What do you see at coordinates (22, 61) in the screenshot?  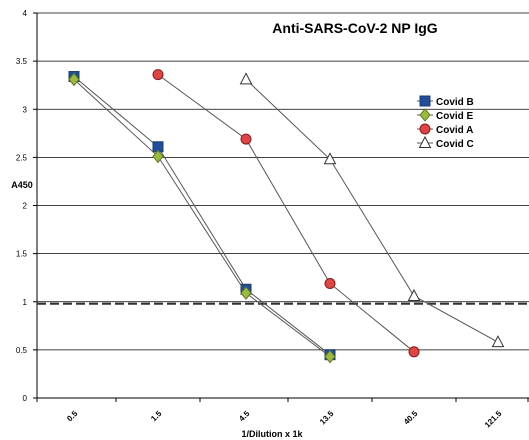 I see `y-tick-label: 3.5` at bounding box center [22, 61].